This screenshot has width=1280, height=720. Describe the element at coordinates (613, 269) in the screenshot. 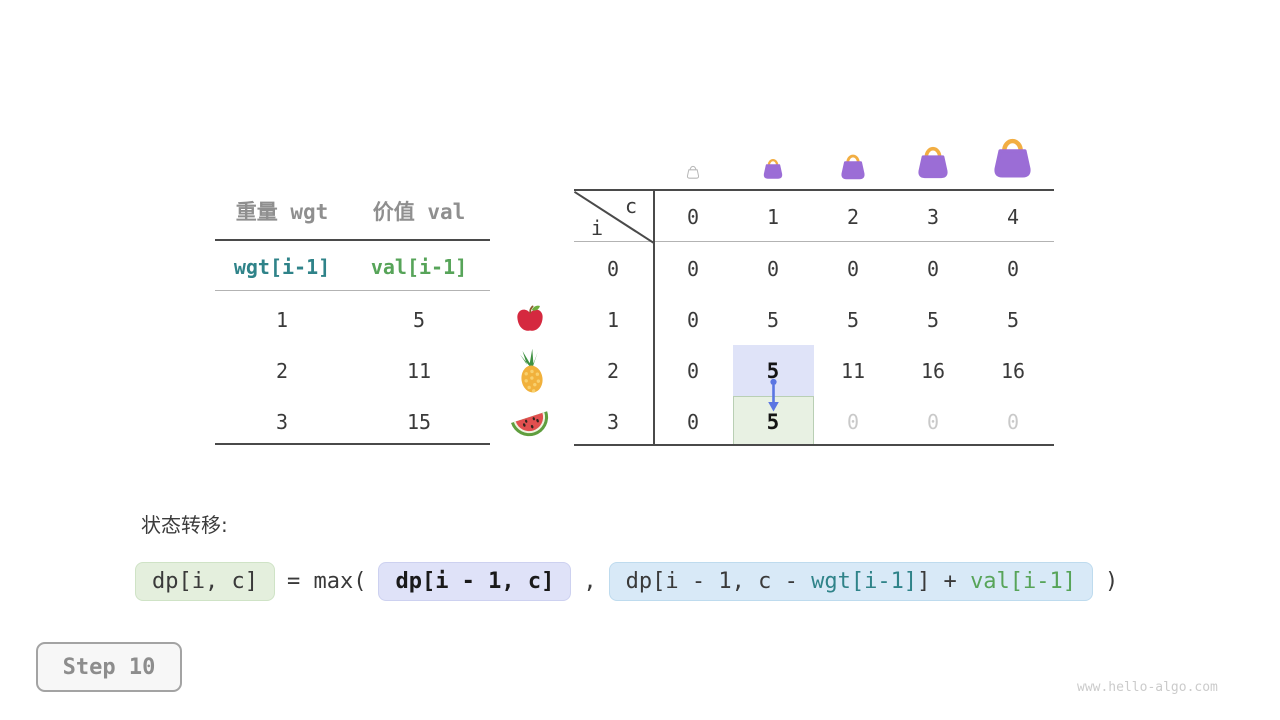

I see `dp-row-label: 0` at that location.